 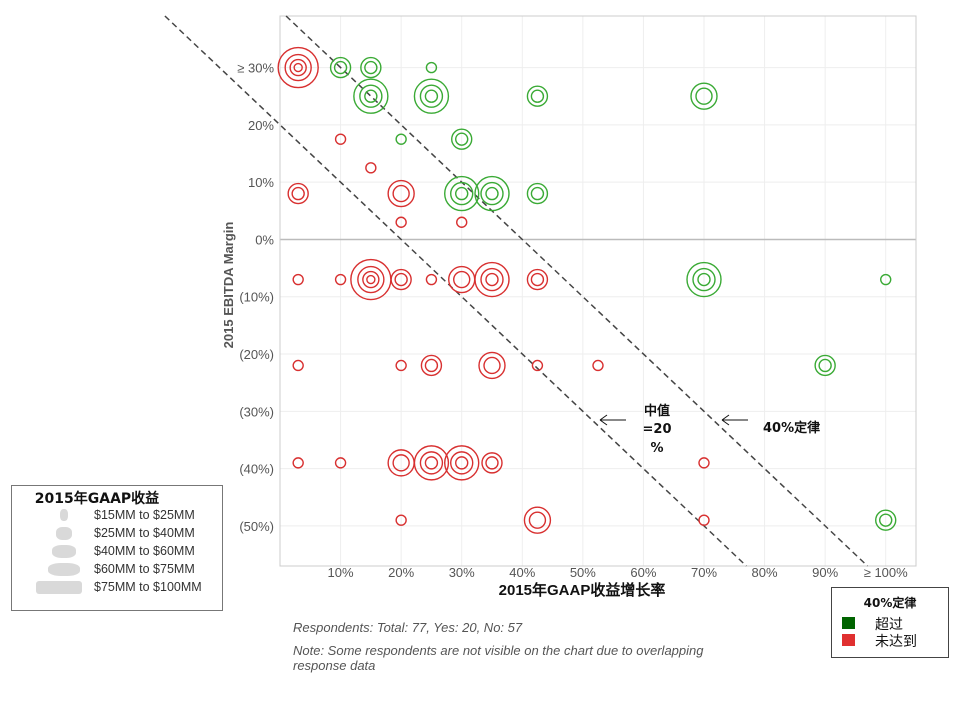 What do you see at coordinates (264, 239) in the screenshot?
I see `y-tick-label: 0%` at bounding box center [264, 239].